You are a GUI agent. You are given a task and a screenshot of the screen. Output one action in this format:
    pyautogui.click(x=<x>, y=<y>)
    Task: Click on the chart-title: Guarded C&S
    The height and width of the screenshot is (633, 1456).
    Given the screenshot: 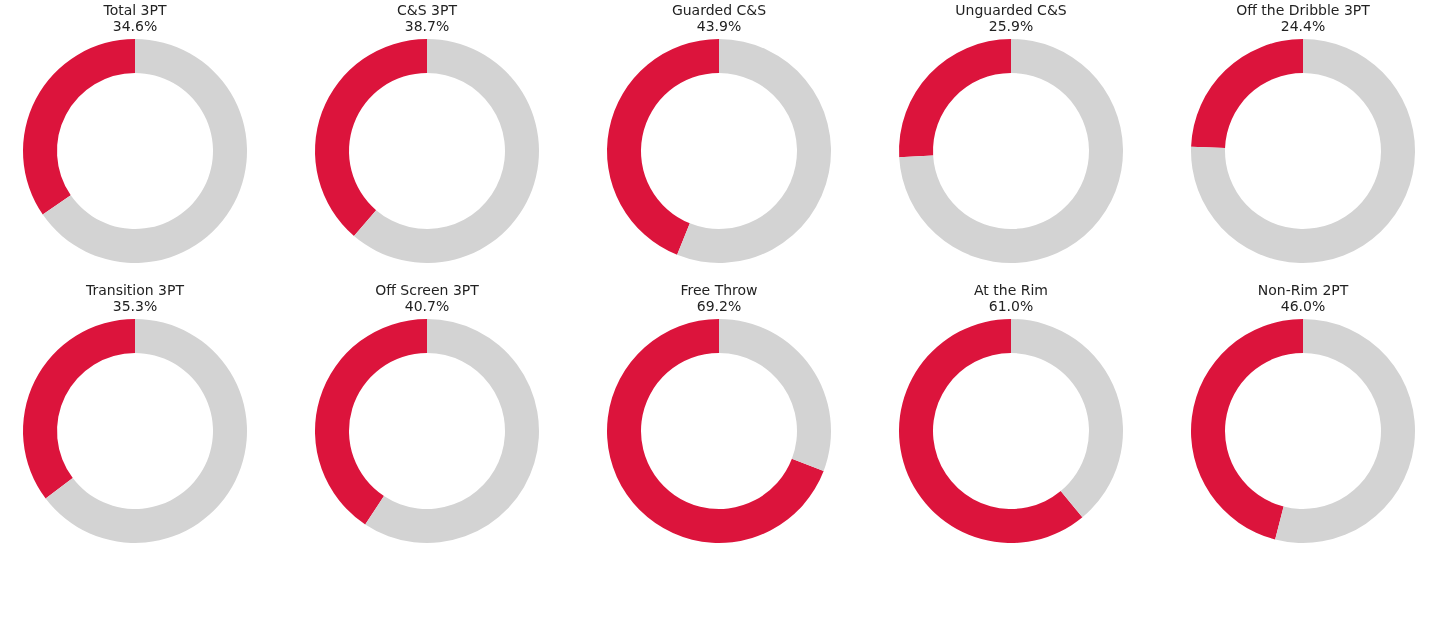 What is the action you would take?
    pyautogui.click(x=719, y=10)
    